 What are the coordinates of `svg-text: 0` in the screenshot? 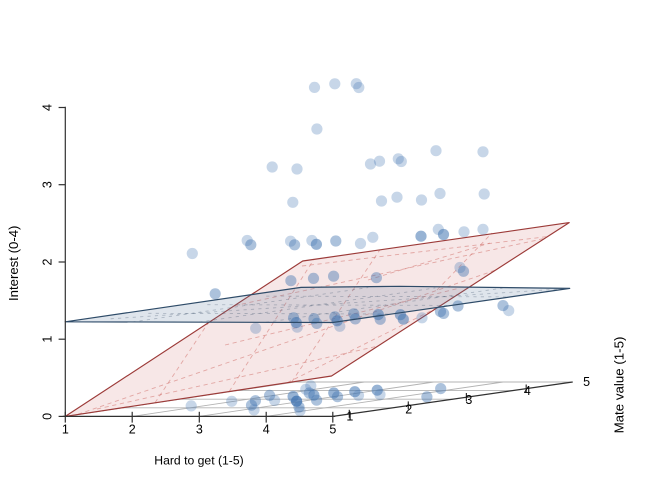 It's located at (48, 416).